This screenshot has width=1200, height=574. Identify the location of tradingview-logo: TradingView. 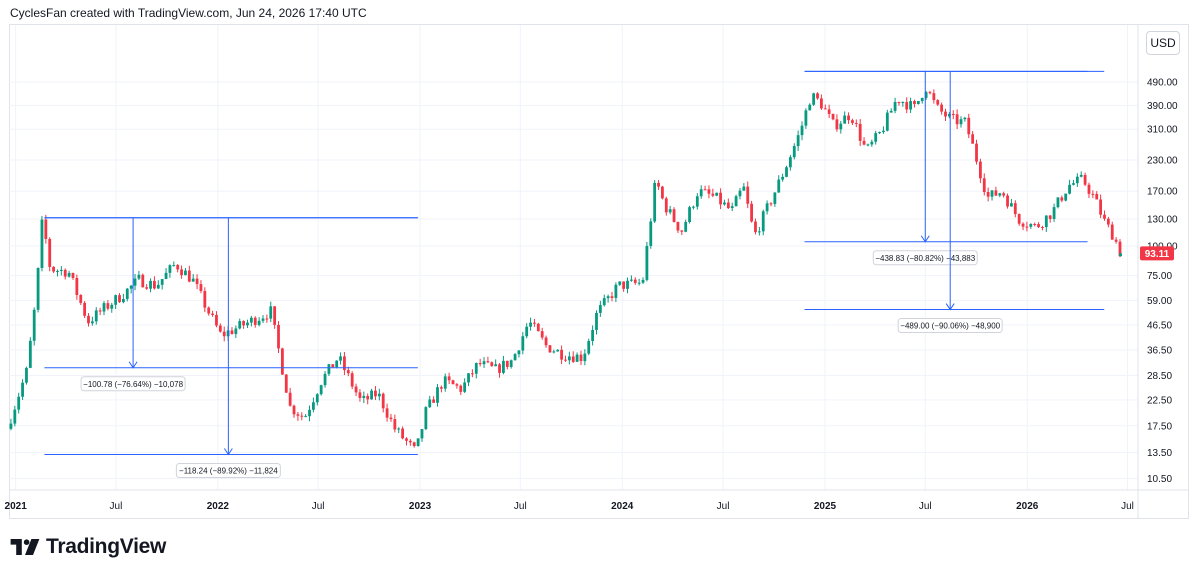
(88, 547).